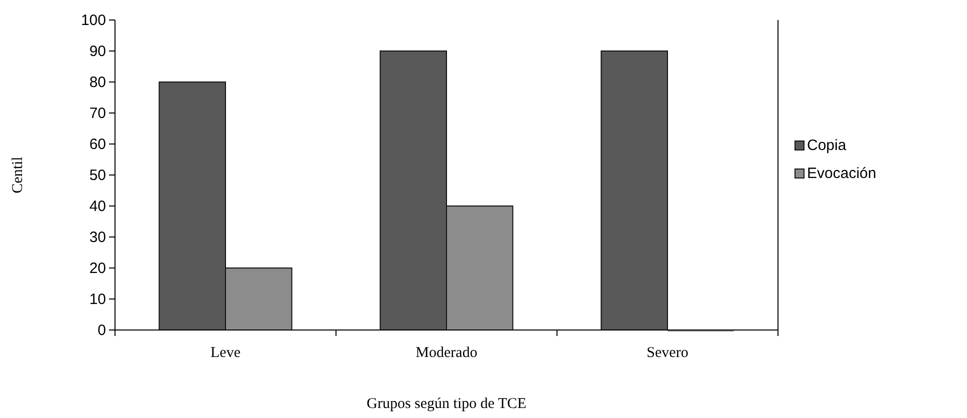  What do you see at coordinates (97, 175) in the screenshot?
I see `y-tick-label: 50` at bounding box center [97, 175].